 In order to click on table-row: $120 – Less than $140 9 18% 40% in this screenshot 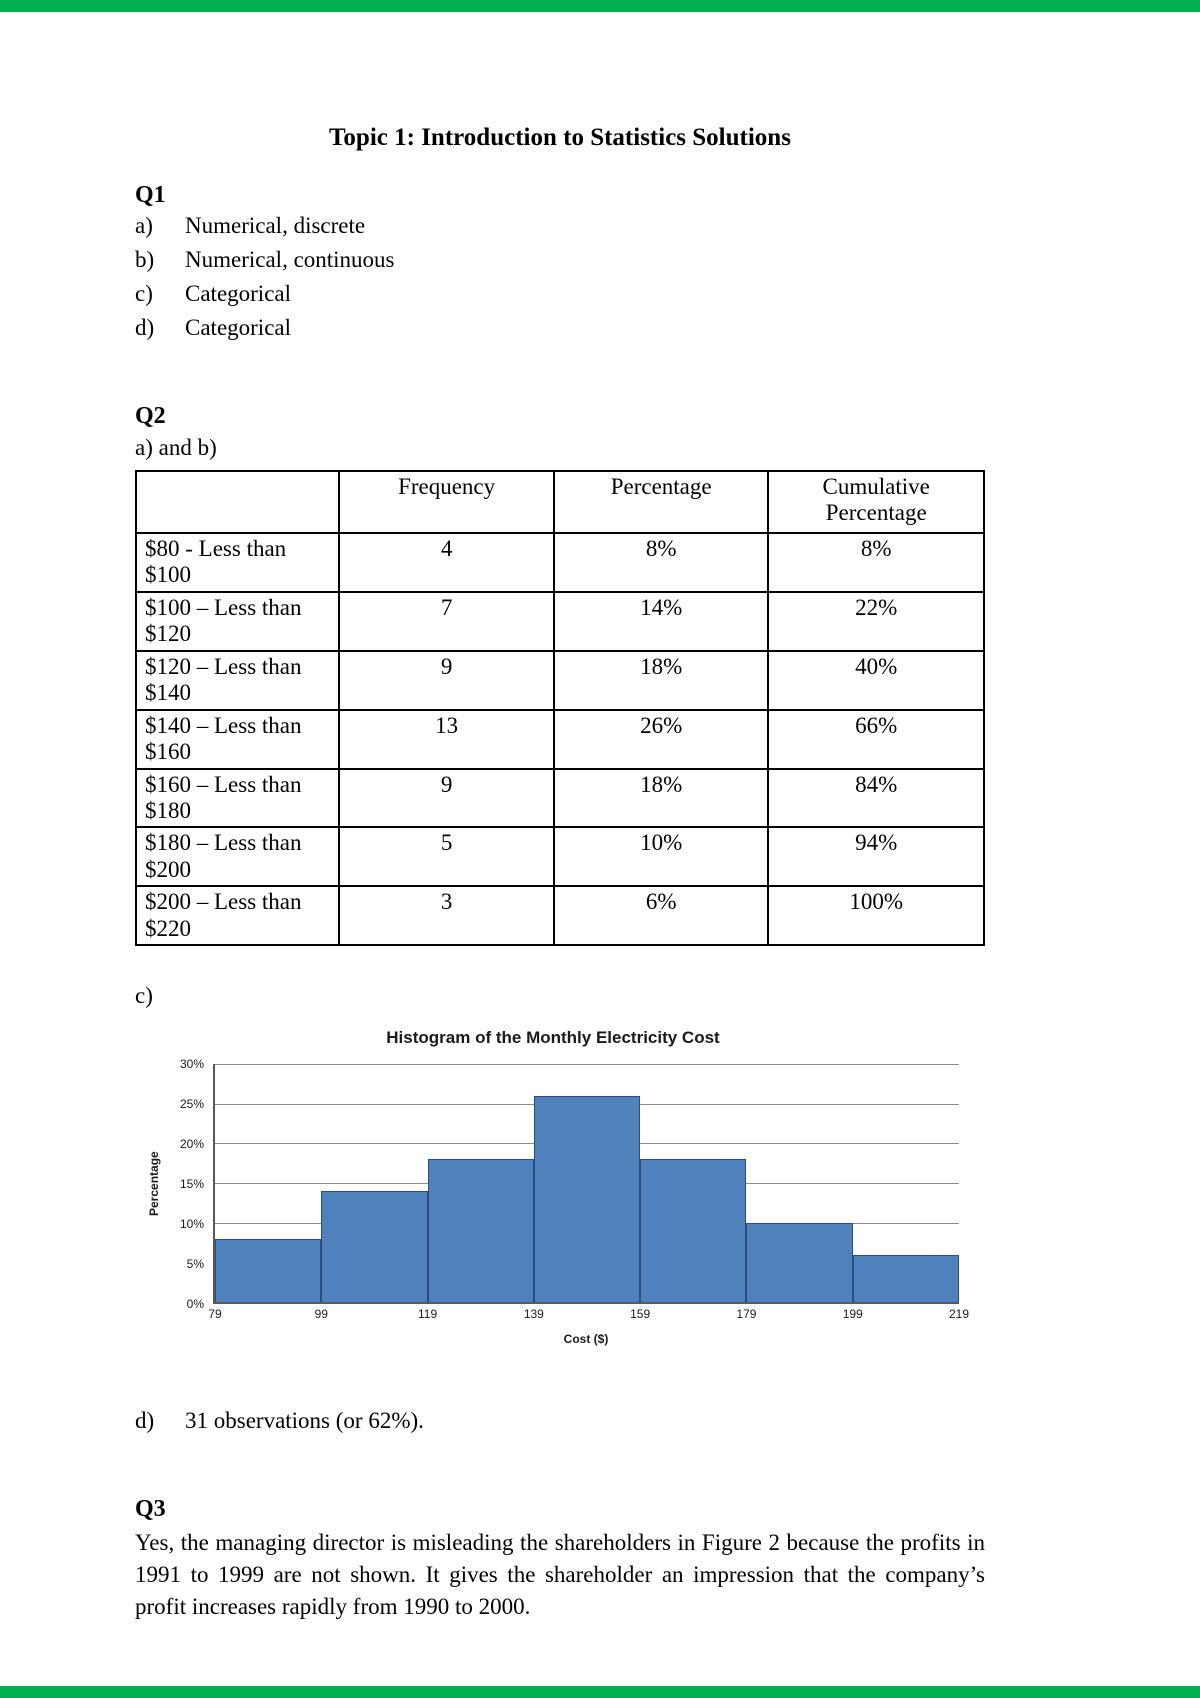, I will do `click(559, 680)`.